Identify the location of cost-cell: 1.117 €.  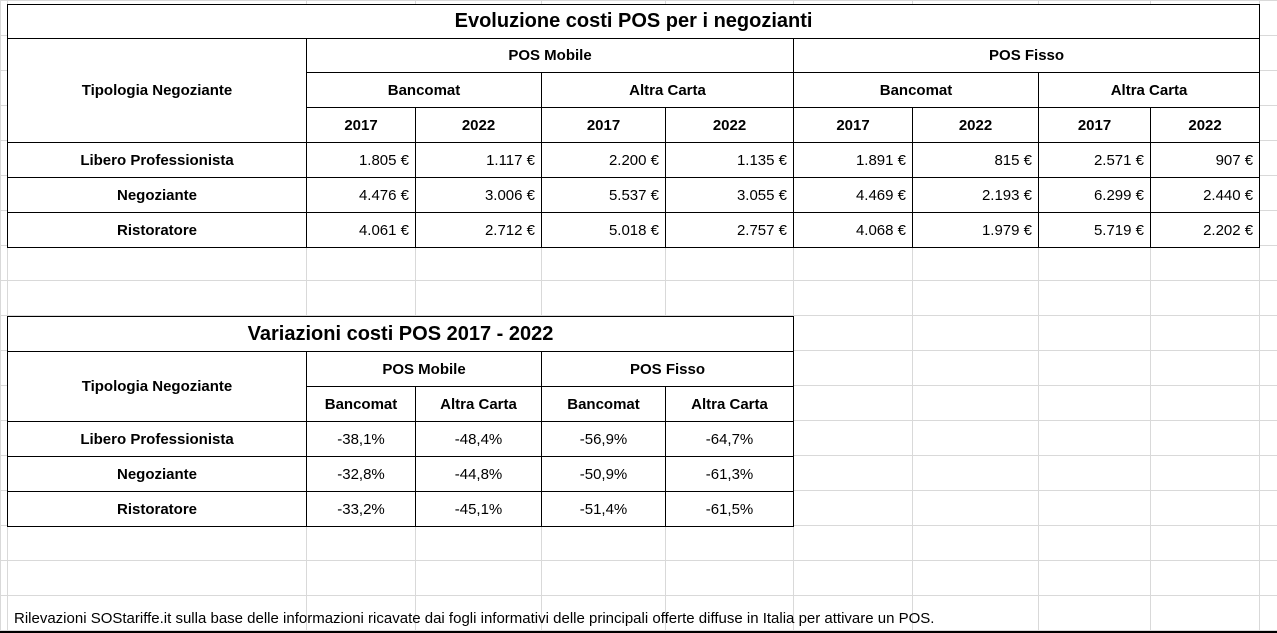
(478, 160).